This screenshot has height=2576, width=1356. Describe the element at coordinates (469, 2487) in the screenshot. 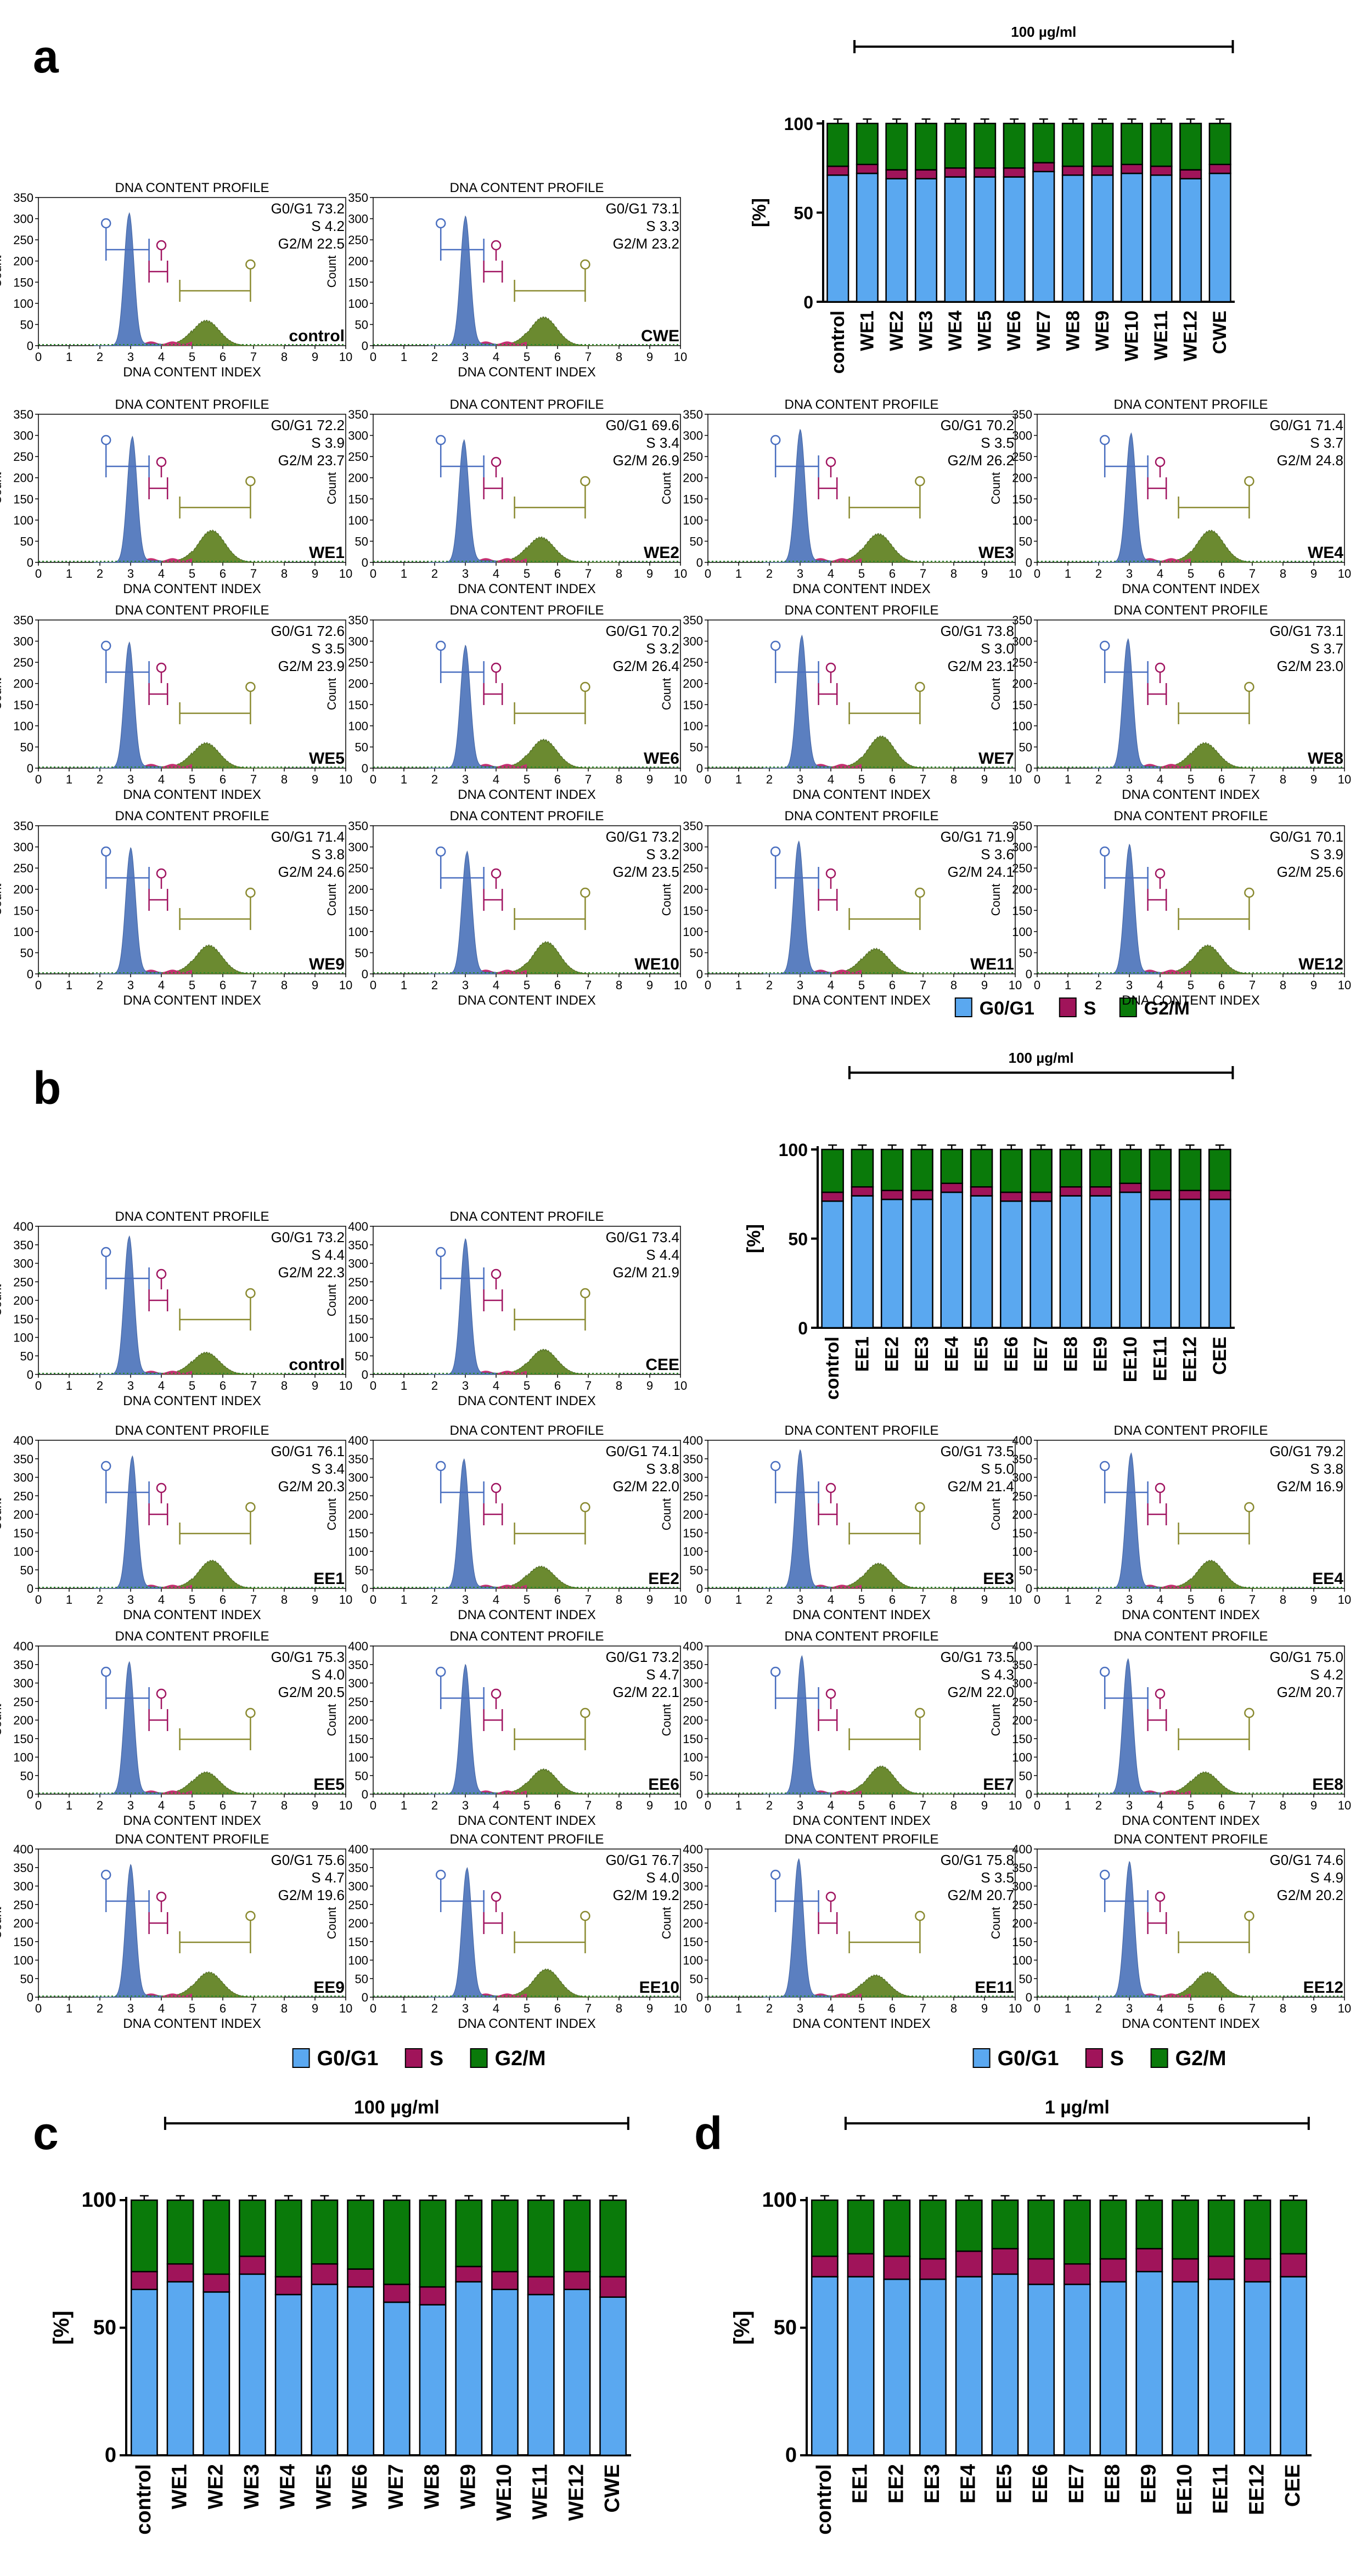

I see `x-tick-label: WE9` at that location.